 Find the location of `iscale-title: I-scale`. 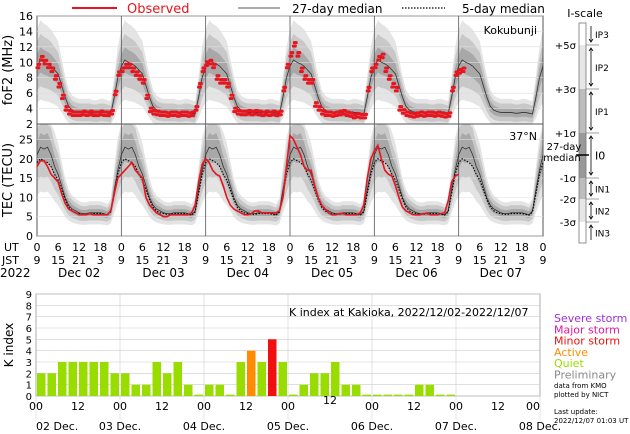

iscale-title: I-scale is located at coordinates (585, 13).